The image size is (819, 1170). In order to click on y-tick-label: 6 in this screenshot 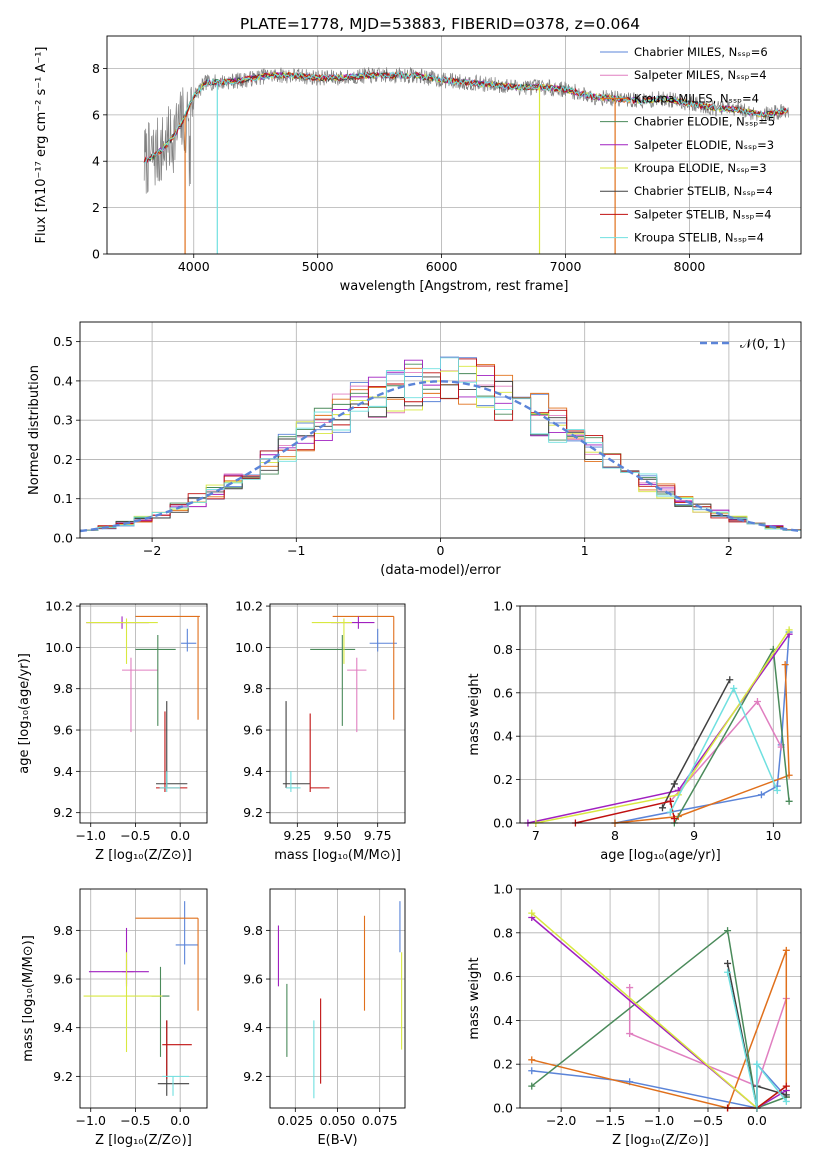, I will do `click(96, 114)`.